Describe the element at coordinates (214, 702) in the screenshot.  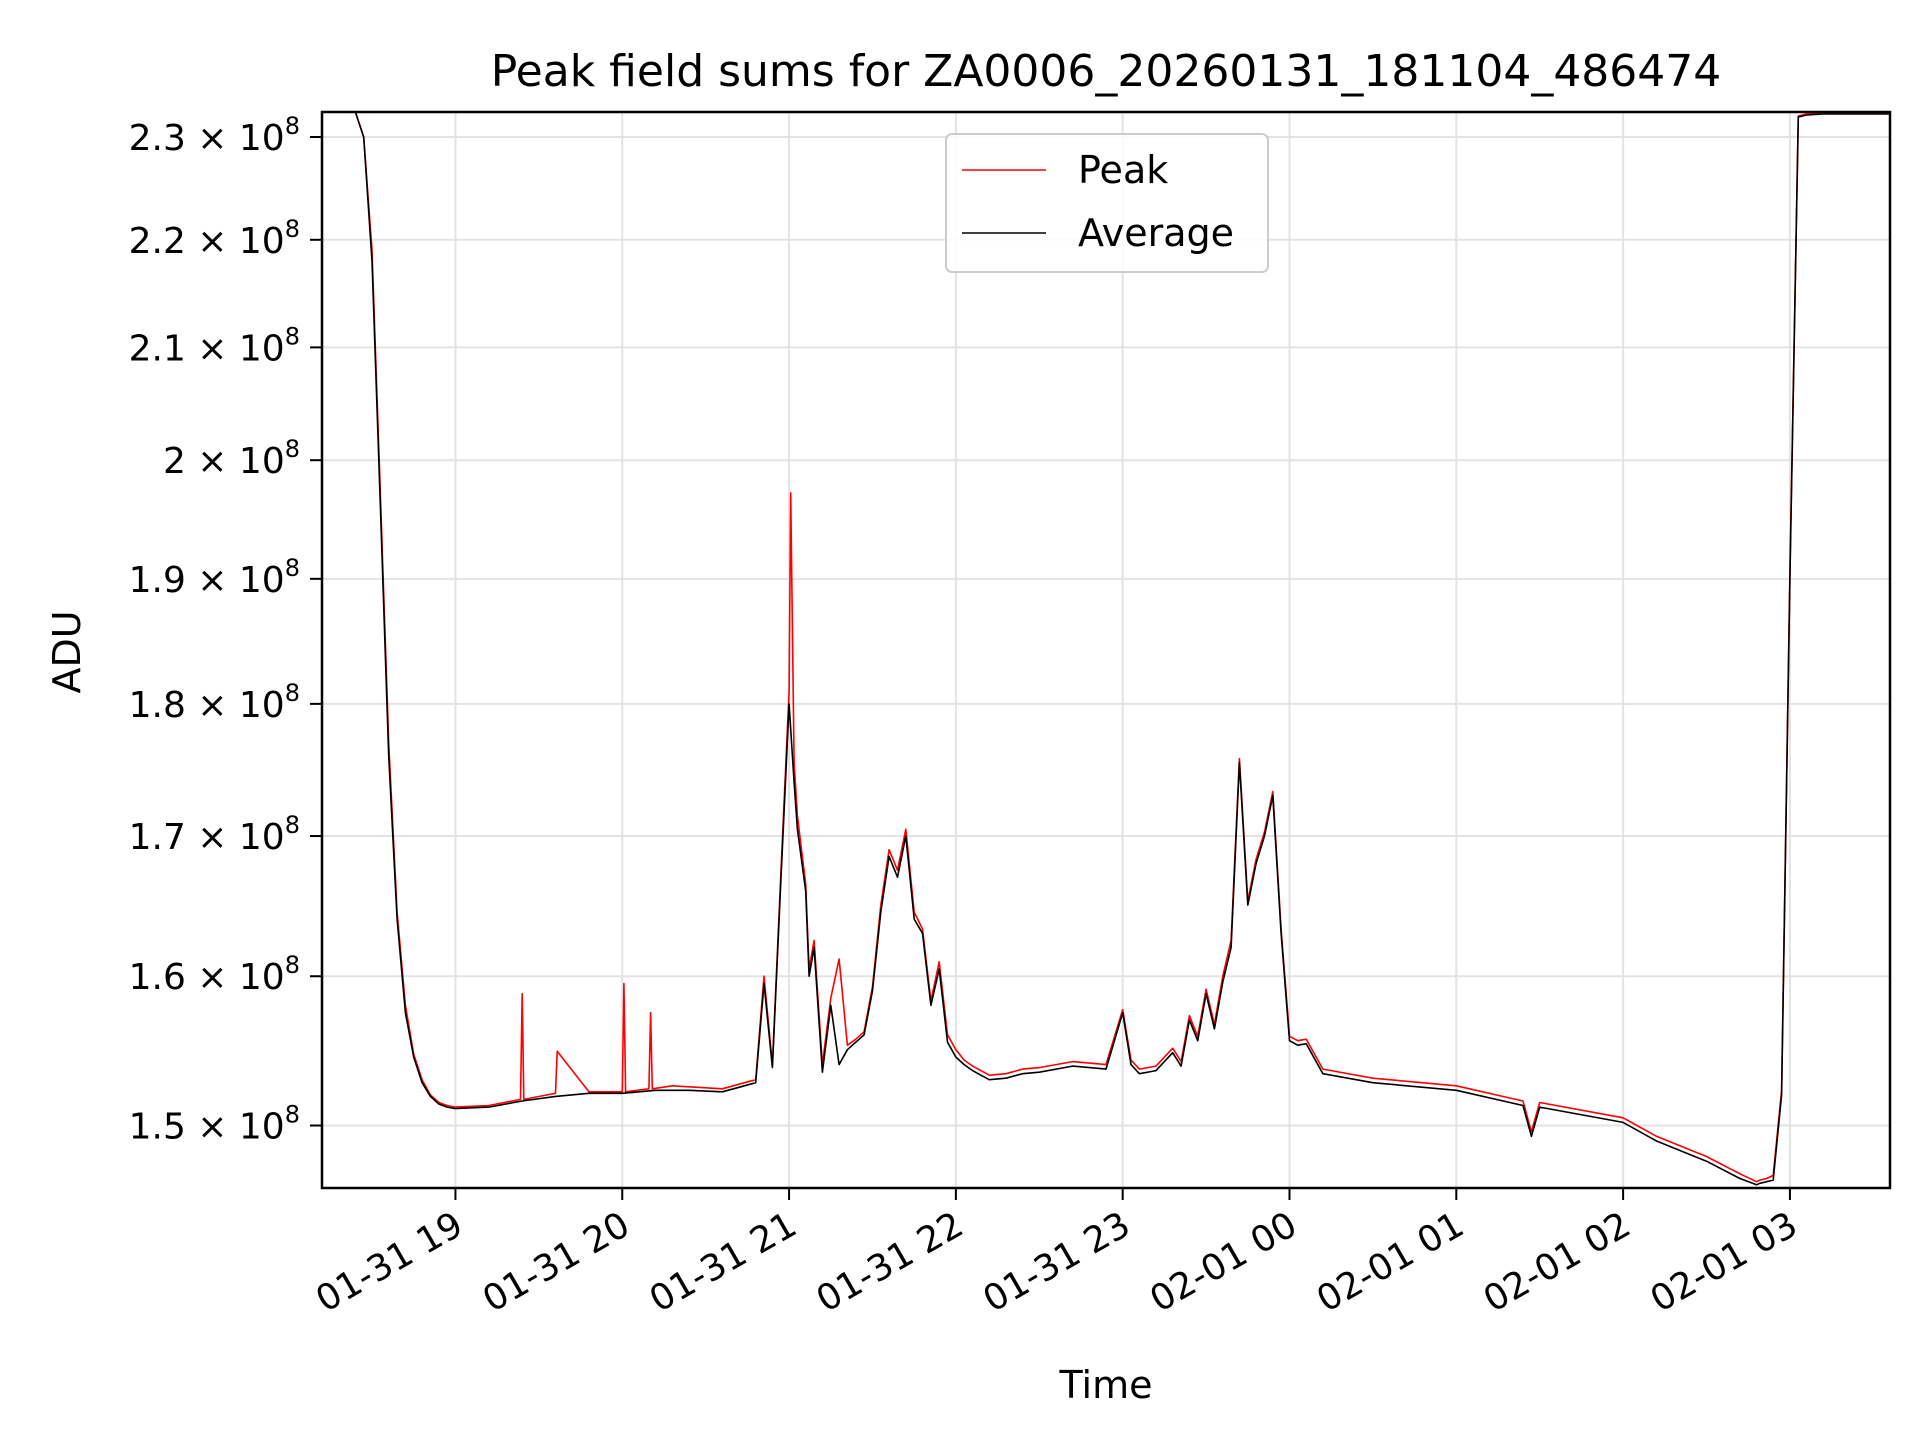
I see `y-tick-label: 1.8 × 108` at that location.